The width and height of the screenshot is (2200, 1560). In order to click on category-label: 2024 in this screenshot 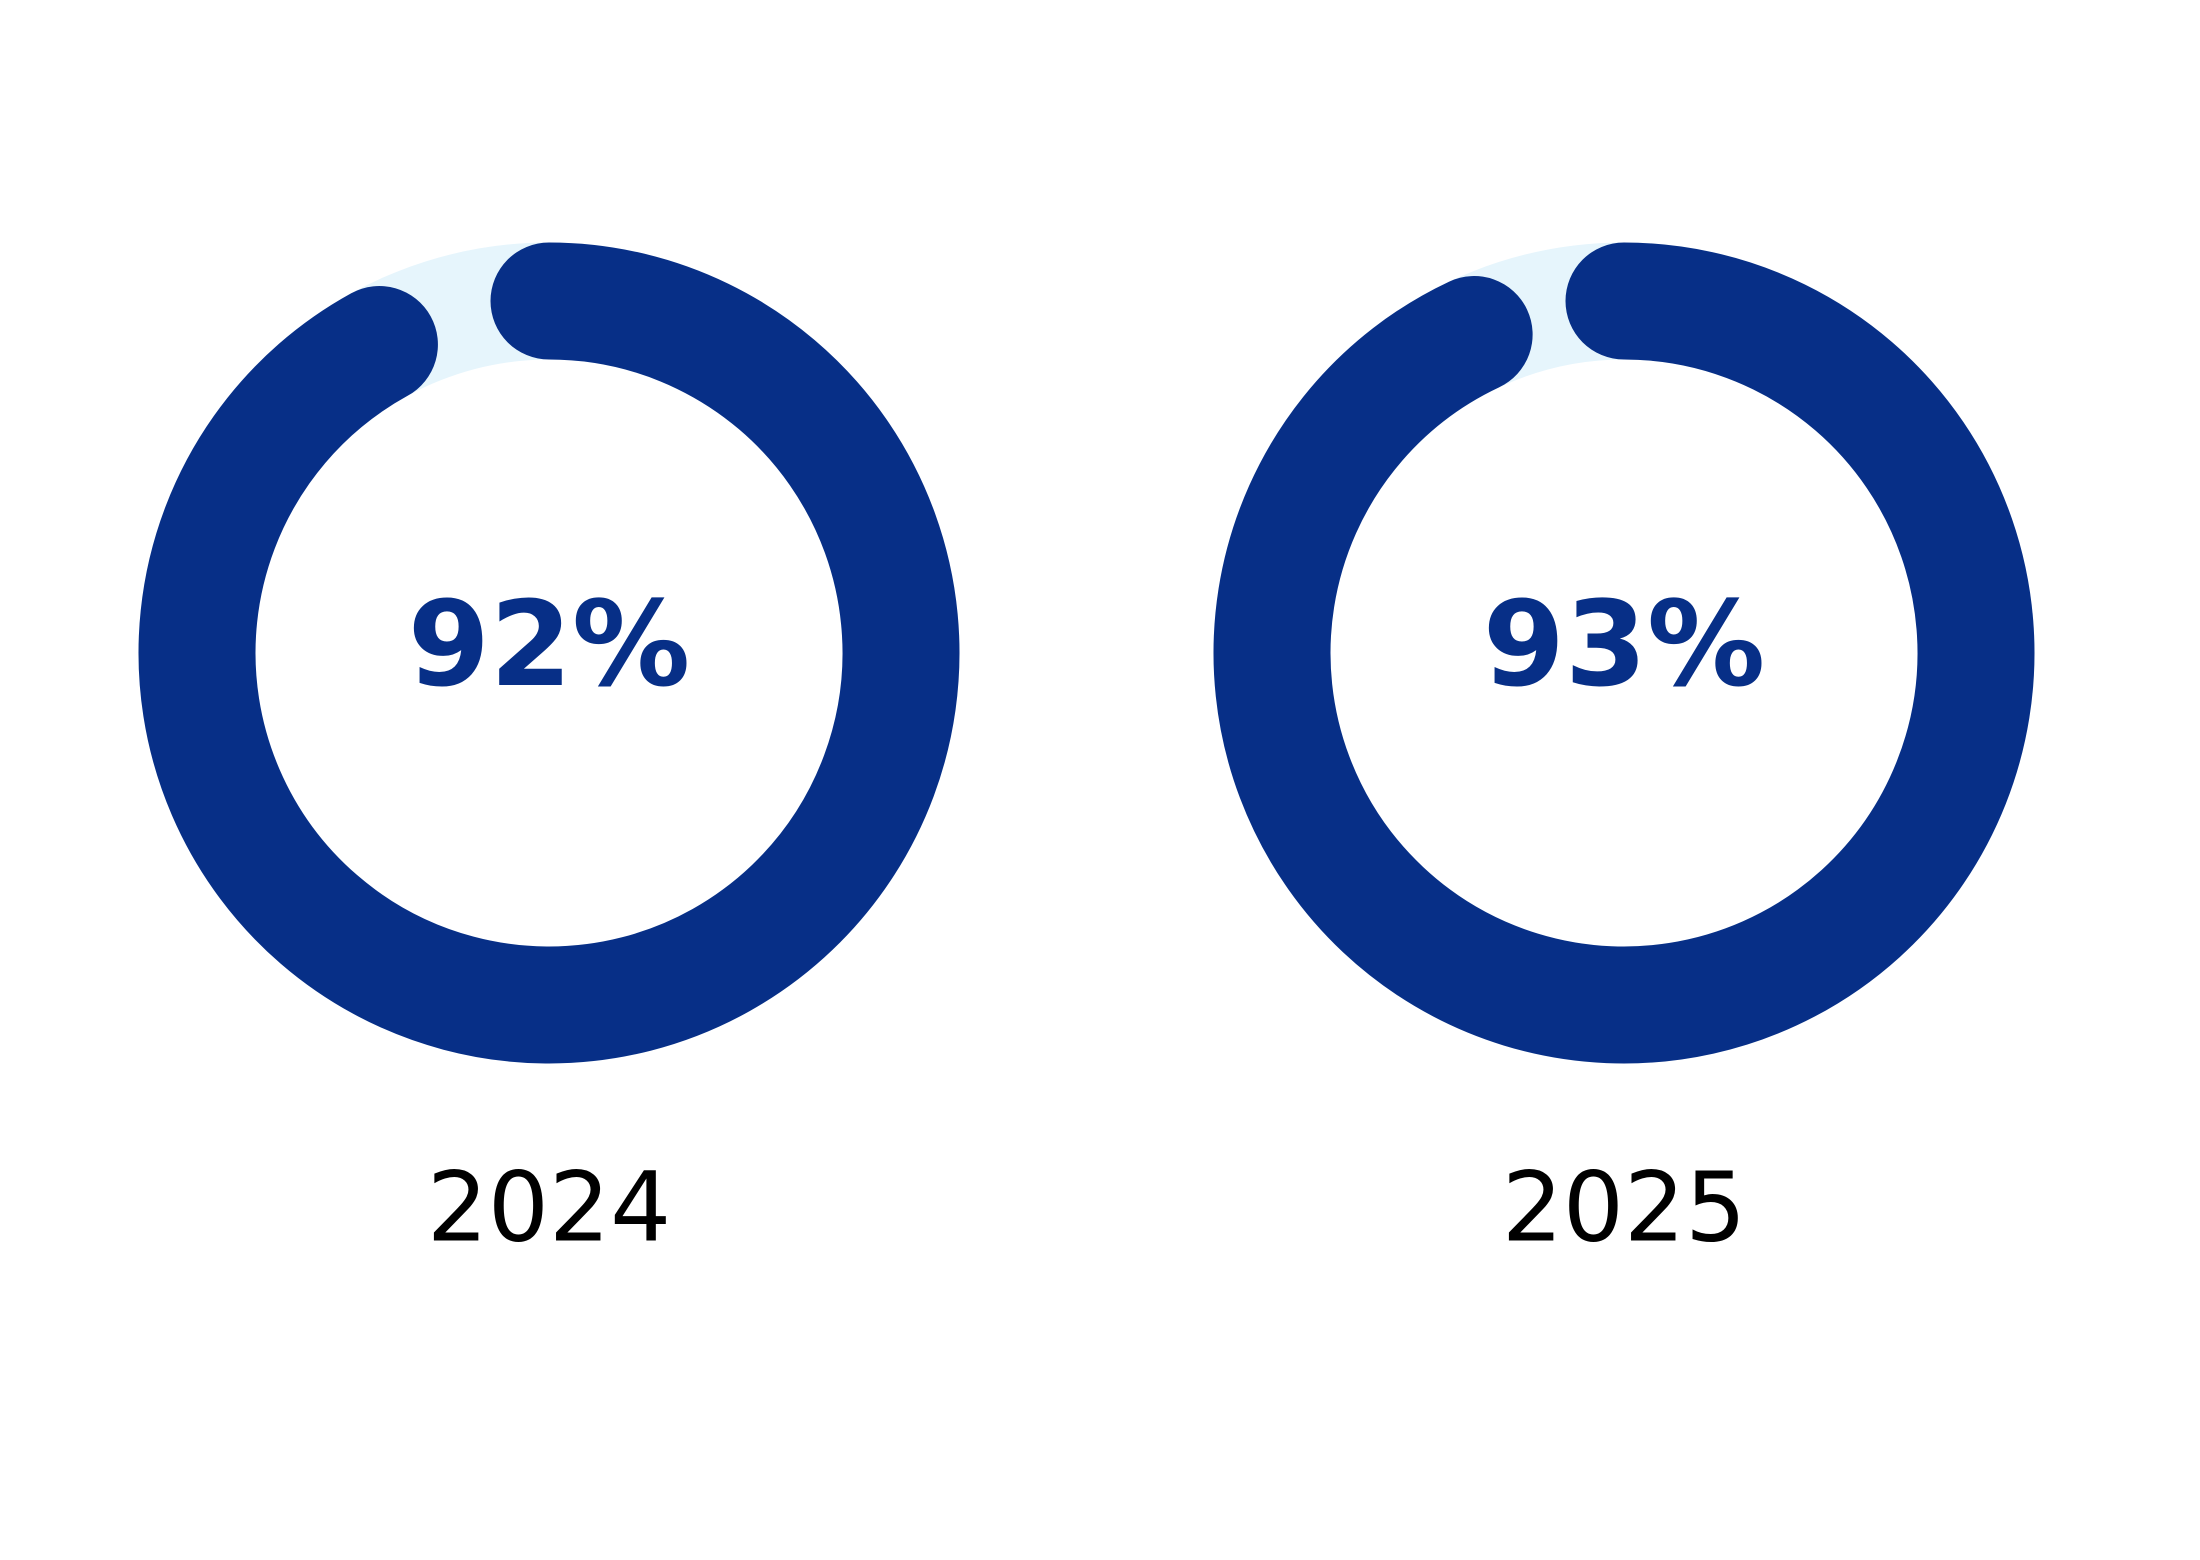, I will do `click(549, 1207)`.